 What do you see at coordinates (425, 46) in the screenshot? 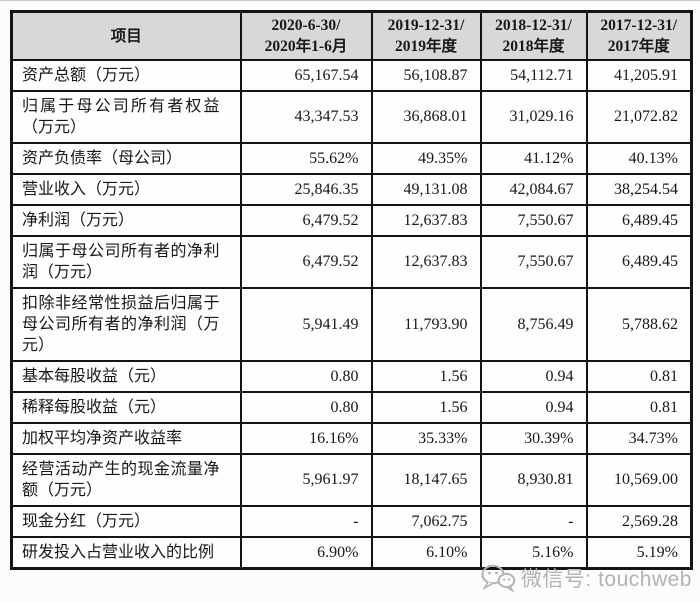
I see `header-line2: 2019年度` at bounding box center [425, 46].